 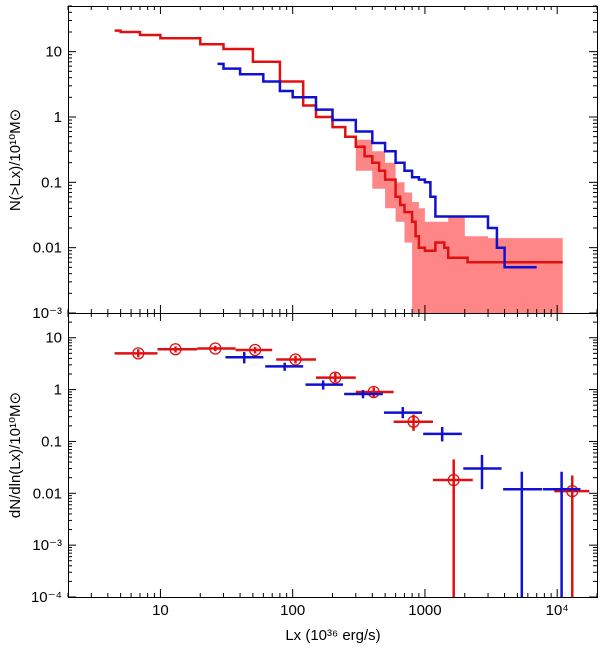 I want to click on top-ytick-label: 10⁻³, so click(x=47, y=313).